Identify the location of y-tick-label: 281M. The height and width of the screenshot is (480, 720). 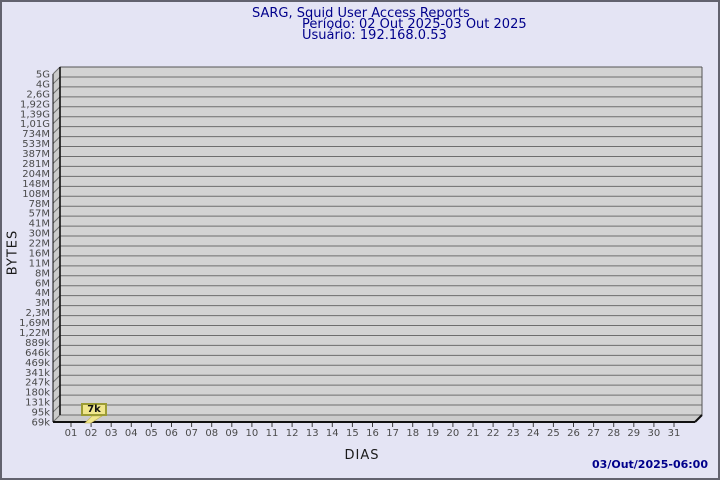
(36, 164).